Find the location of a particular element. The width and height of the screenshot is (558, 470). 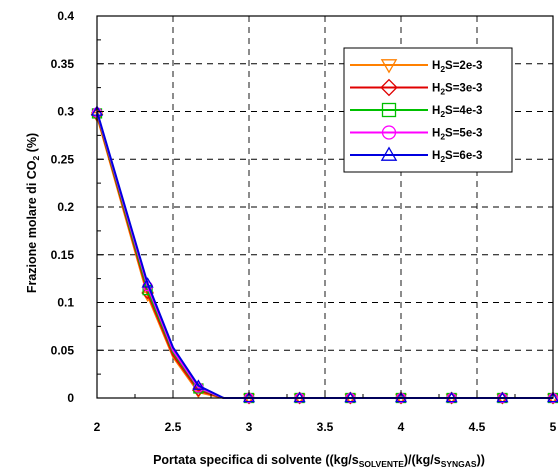

y-tick-label: 0.2 is located at coordinates (65, 207).